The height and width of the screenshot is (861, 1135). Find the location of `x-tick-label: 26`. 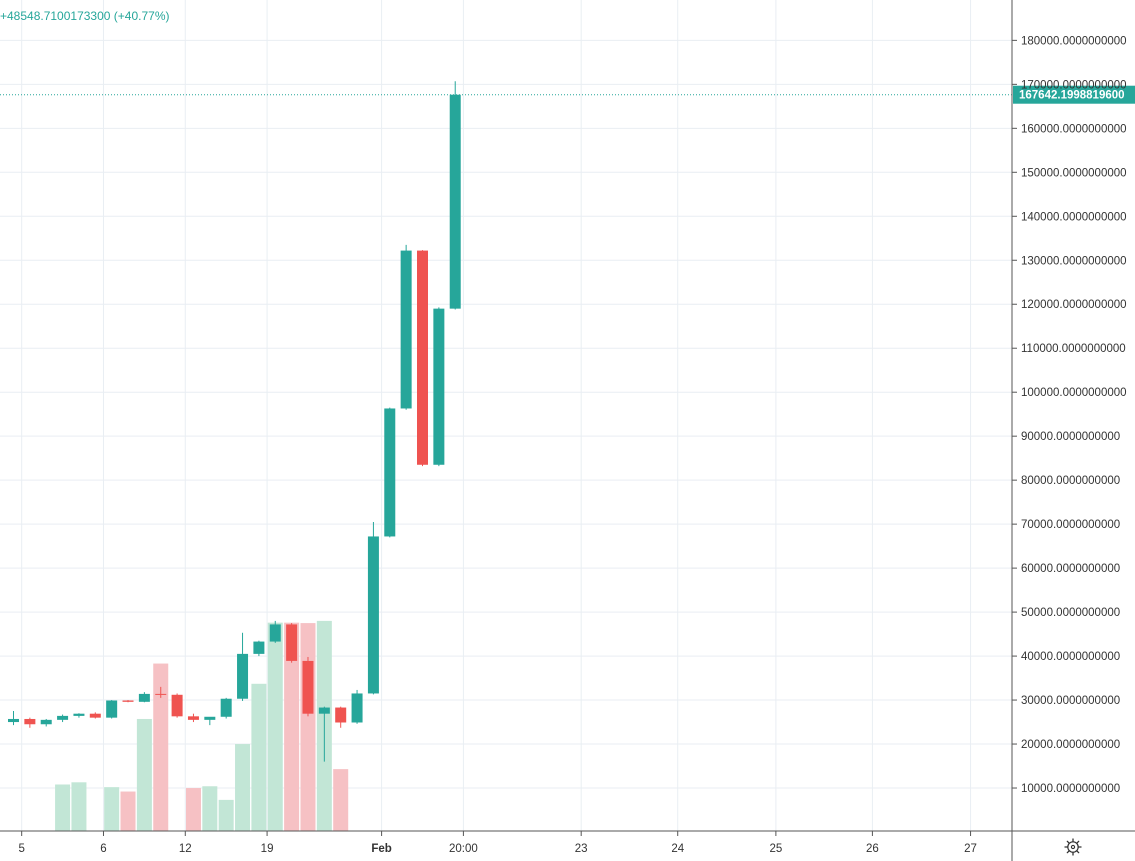

x-tick-label: 26 is located at coordinates (872, 849).